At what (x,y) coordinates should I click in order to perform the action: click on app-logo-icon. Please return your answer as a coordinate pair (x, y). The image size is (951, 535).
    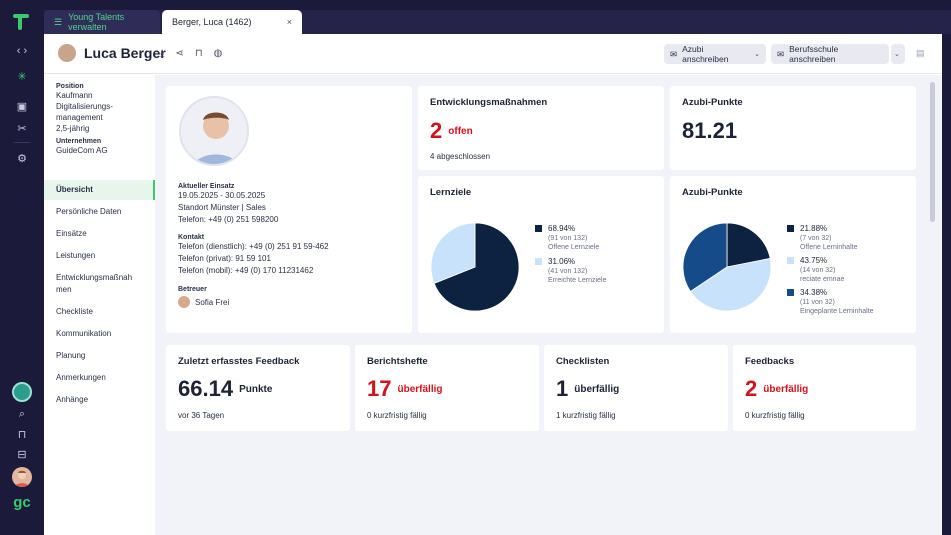
    Looking at the image, I should click on (22, 22).